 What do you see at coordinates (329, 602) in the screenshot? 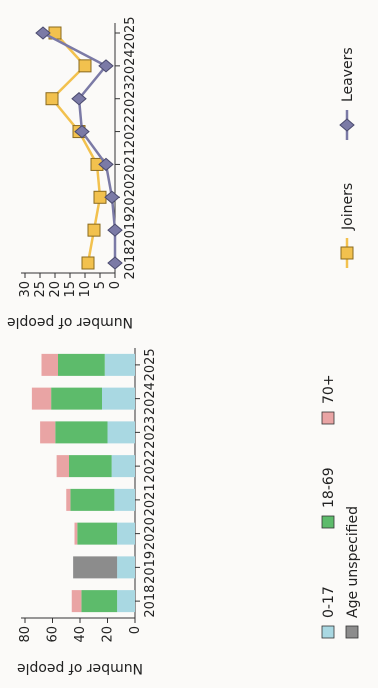
I see `legend-label: 0-17` at bounding box center [329, 602].